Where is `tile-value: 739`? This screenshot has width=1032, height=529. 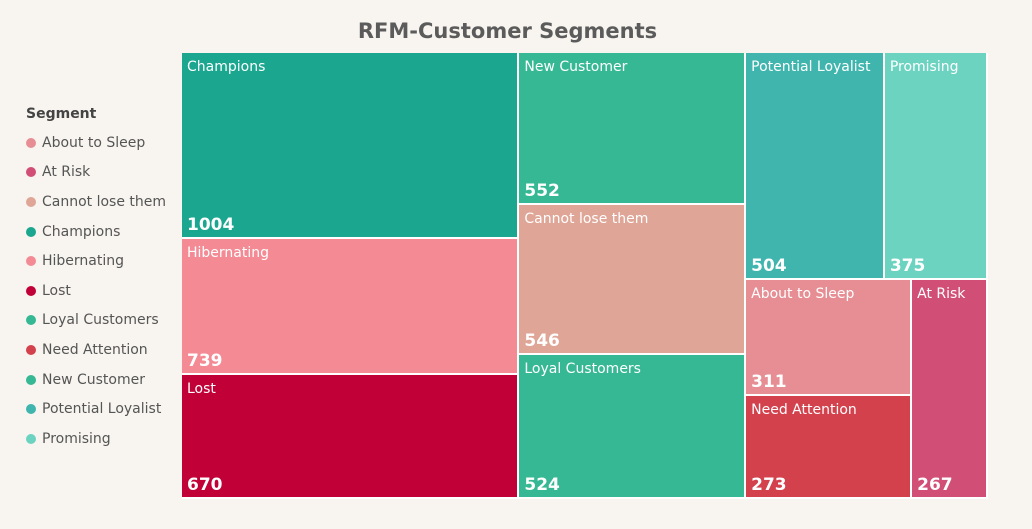 tile-value: 739 is located at coordinates (205, 361).